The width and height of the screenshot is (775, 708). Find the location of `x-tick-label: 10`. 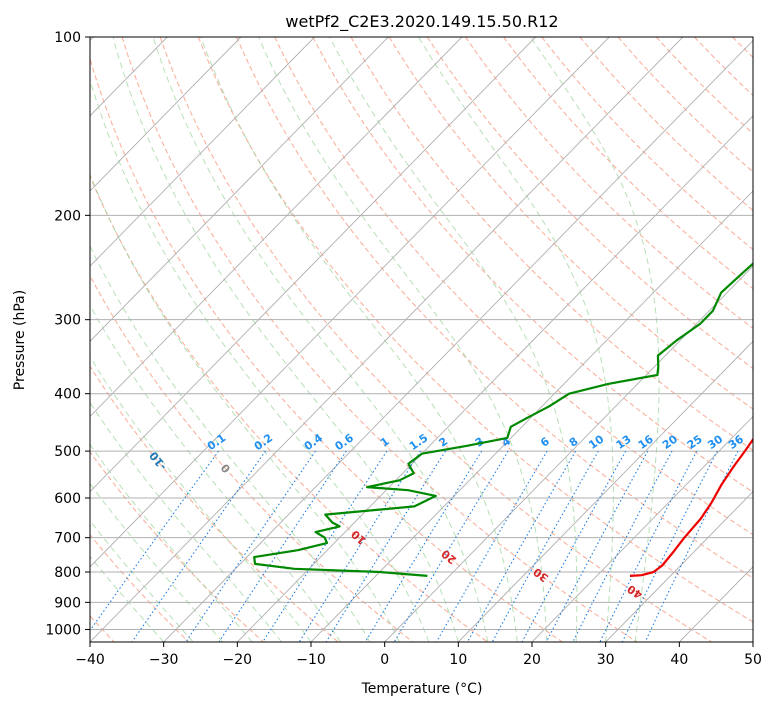

x-tick-label: 10 is located at coordinates (458, 660).